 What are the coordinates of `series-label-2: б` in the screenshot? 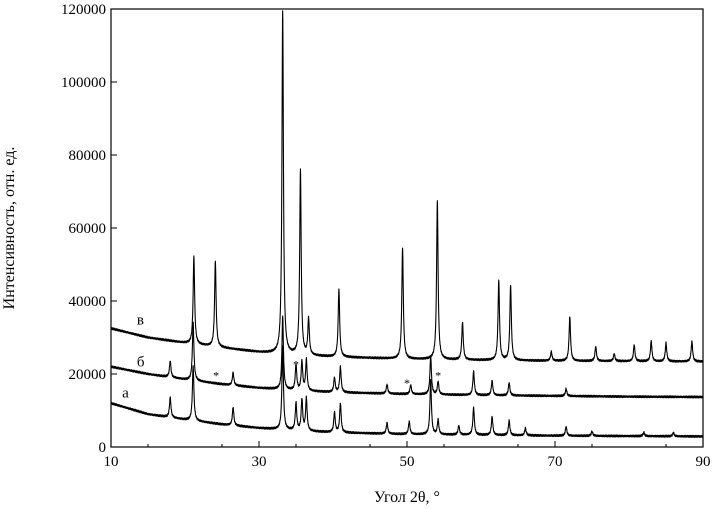 It's located at (141, 363).